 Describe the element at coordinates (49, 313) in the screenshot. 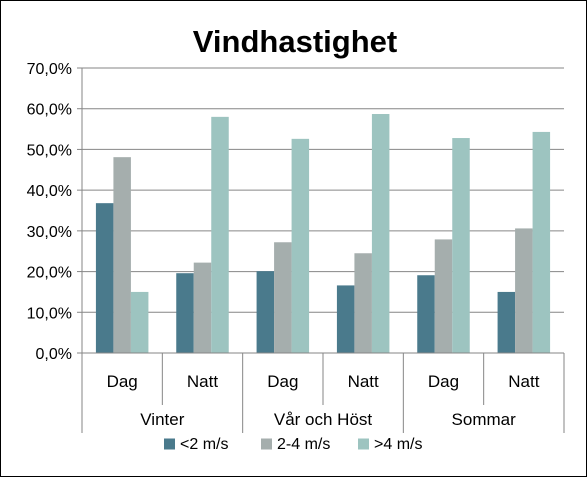

I see `y-tick-label: 10,0%` at that location.